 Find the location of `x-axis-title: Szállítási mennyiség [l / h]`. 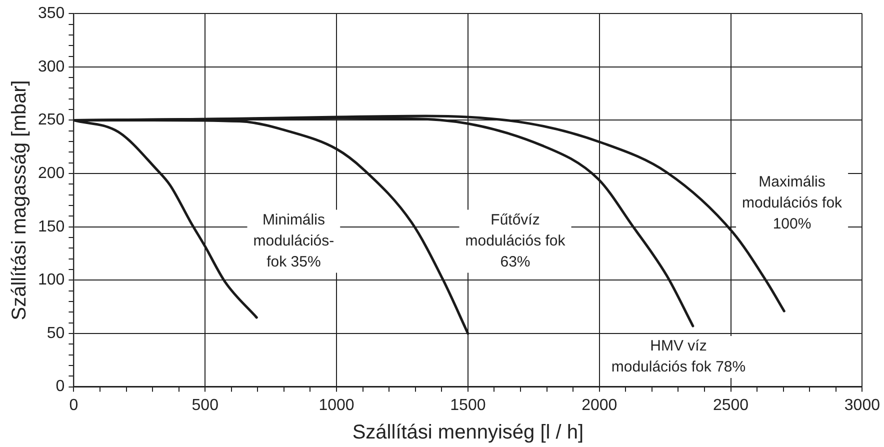

x-axis-title: Szállítási mennyiség [l / h] is located at coordinates (468, 433).